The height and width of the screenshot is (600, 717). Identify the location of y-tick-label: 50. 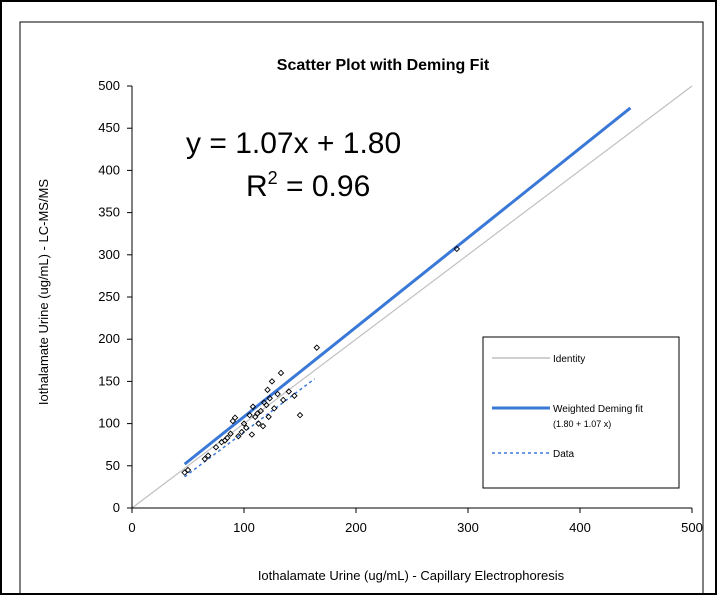
(113, 465).